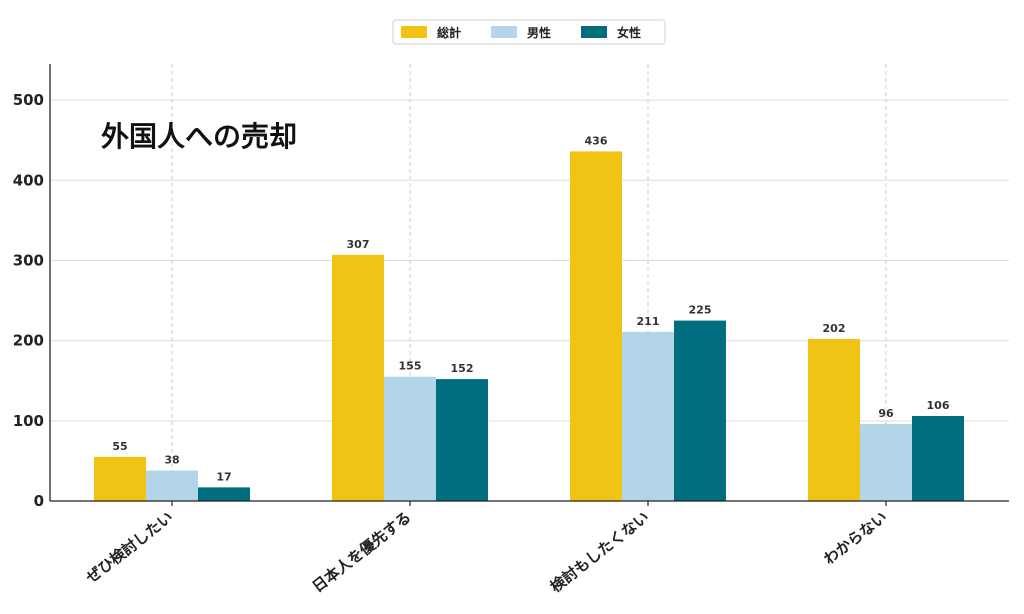  I want to click on data-label: 436, so click(596, 140).